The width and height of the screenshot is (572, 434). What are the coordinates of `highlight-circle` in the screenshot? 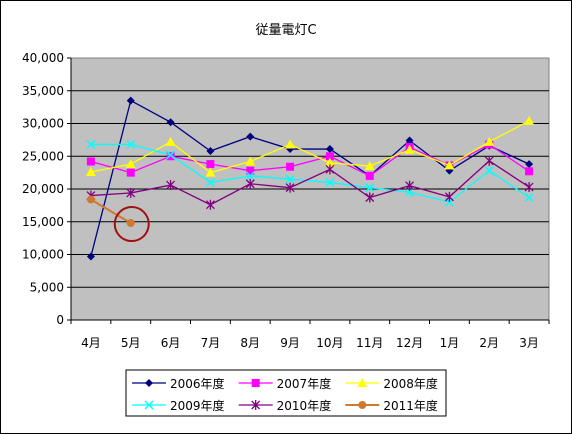 It's located at (131, 224).